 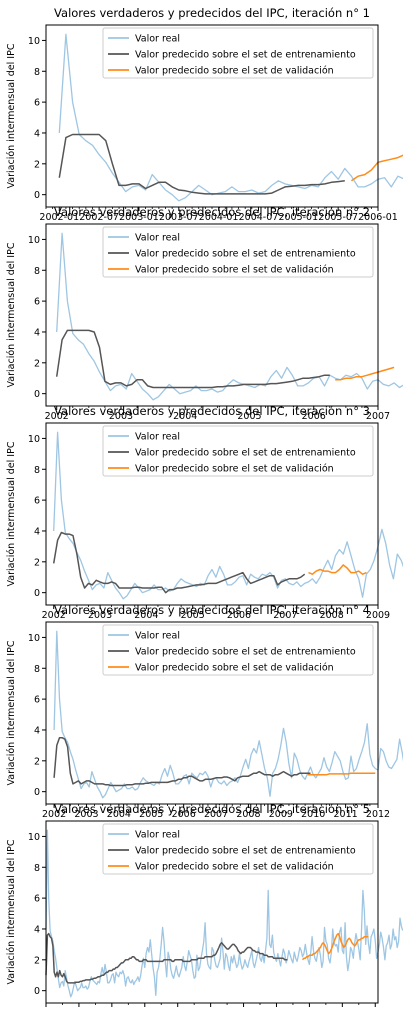 I want to click on x-tick-label: 2006-01, so click(x=378, y=217).